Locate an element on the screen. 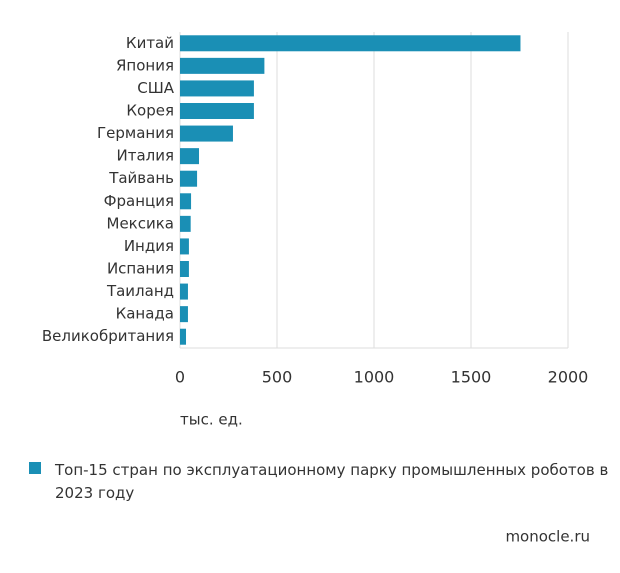 This screenshot has width=620, height=573. y-tick-label: Мексика is located at coordinates (140, 223).